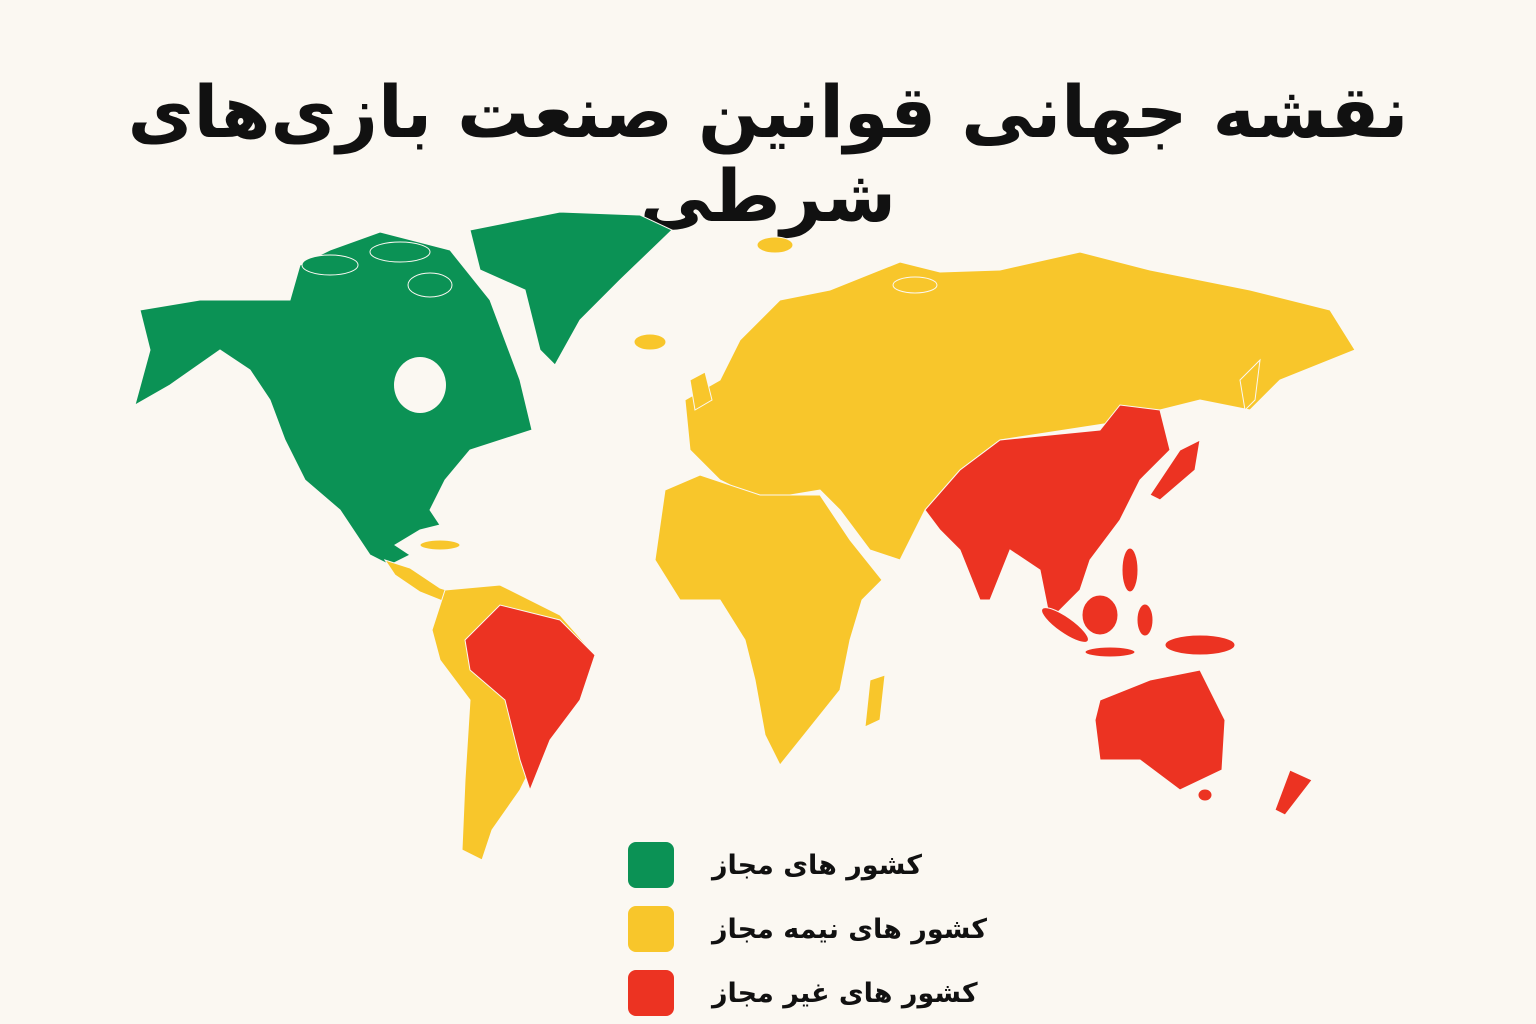  I want to click on greenland, so click(571, 288).